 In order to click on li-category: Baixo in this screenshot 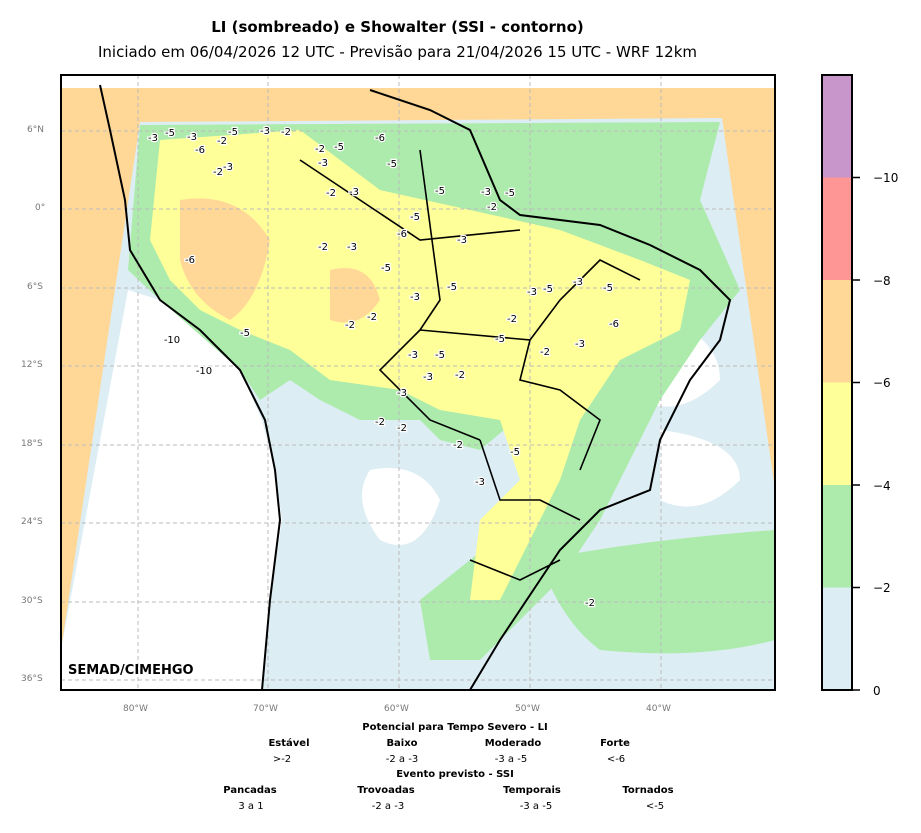, I will do `click(402, 743)`.